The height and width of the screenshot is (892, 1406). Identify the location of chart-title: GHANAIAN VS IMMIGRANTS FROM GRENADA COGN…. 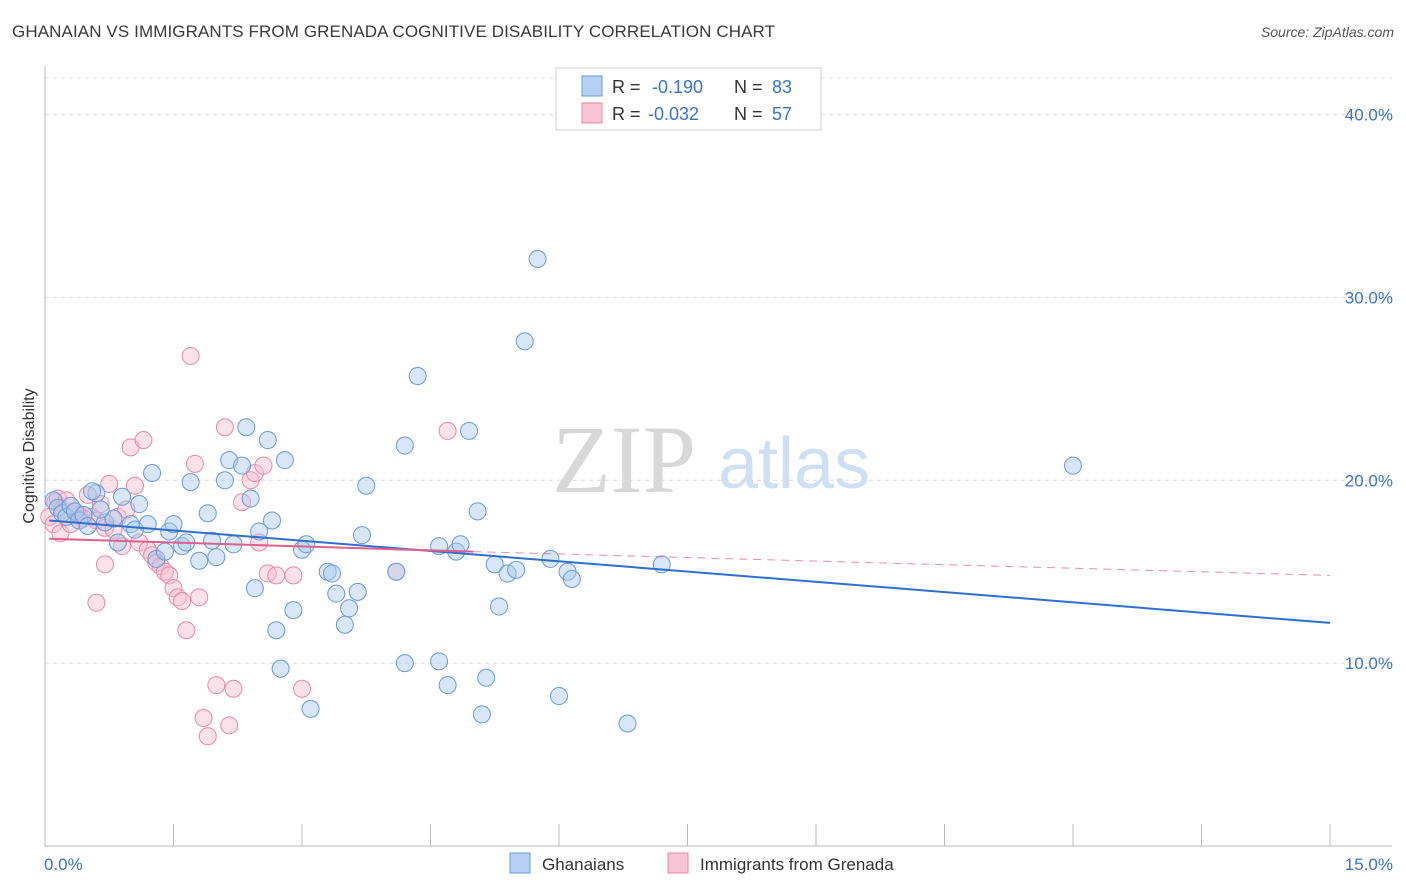
(394, 31).